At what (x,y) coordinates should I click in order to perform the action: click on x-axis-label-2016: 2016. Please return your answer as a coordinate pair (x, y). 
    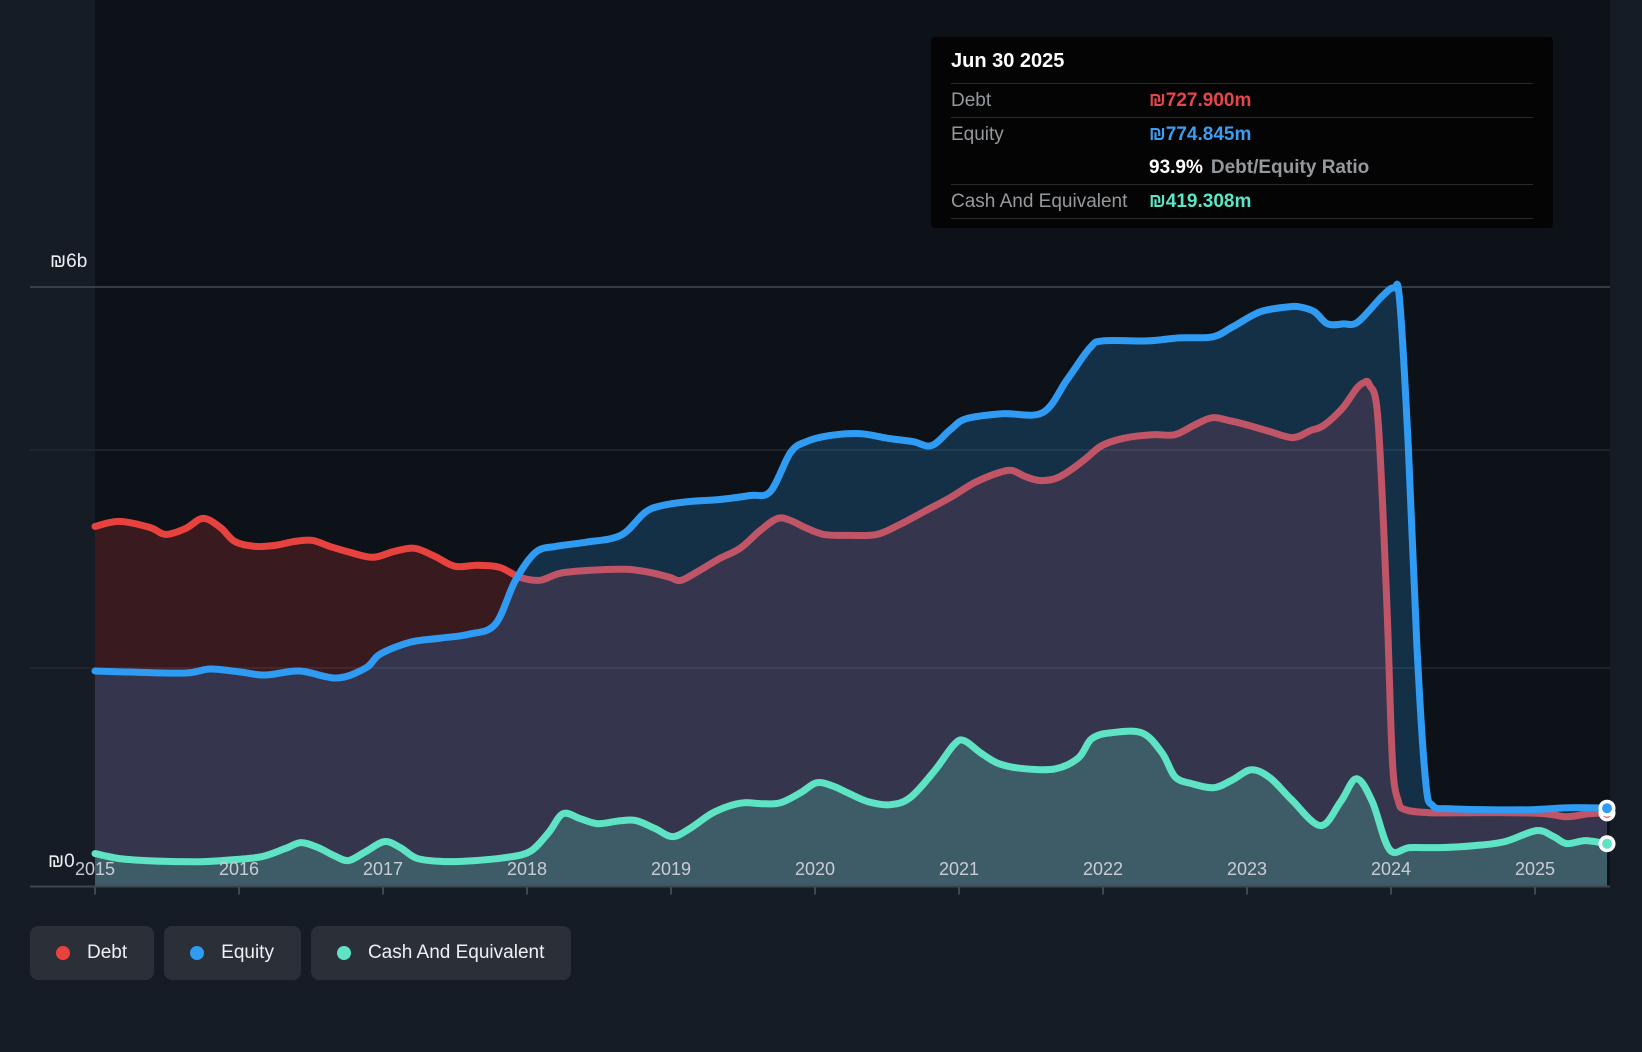
    Looking at the image, I should click on (239, 869).